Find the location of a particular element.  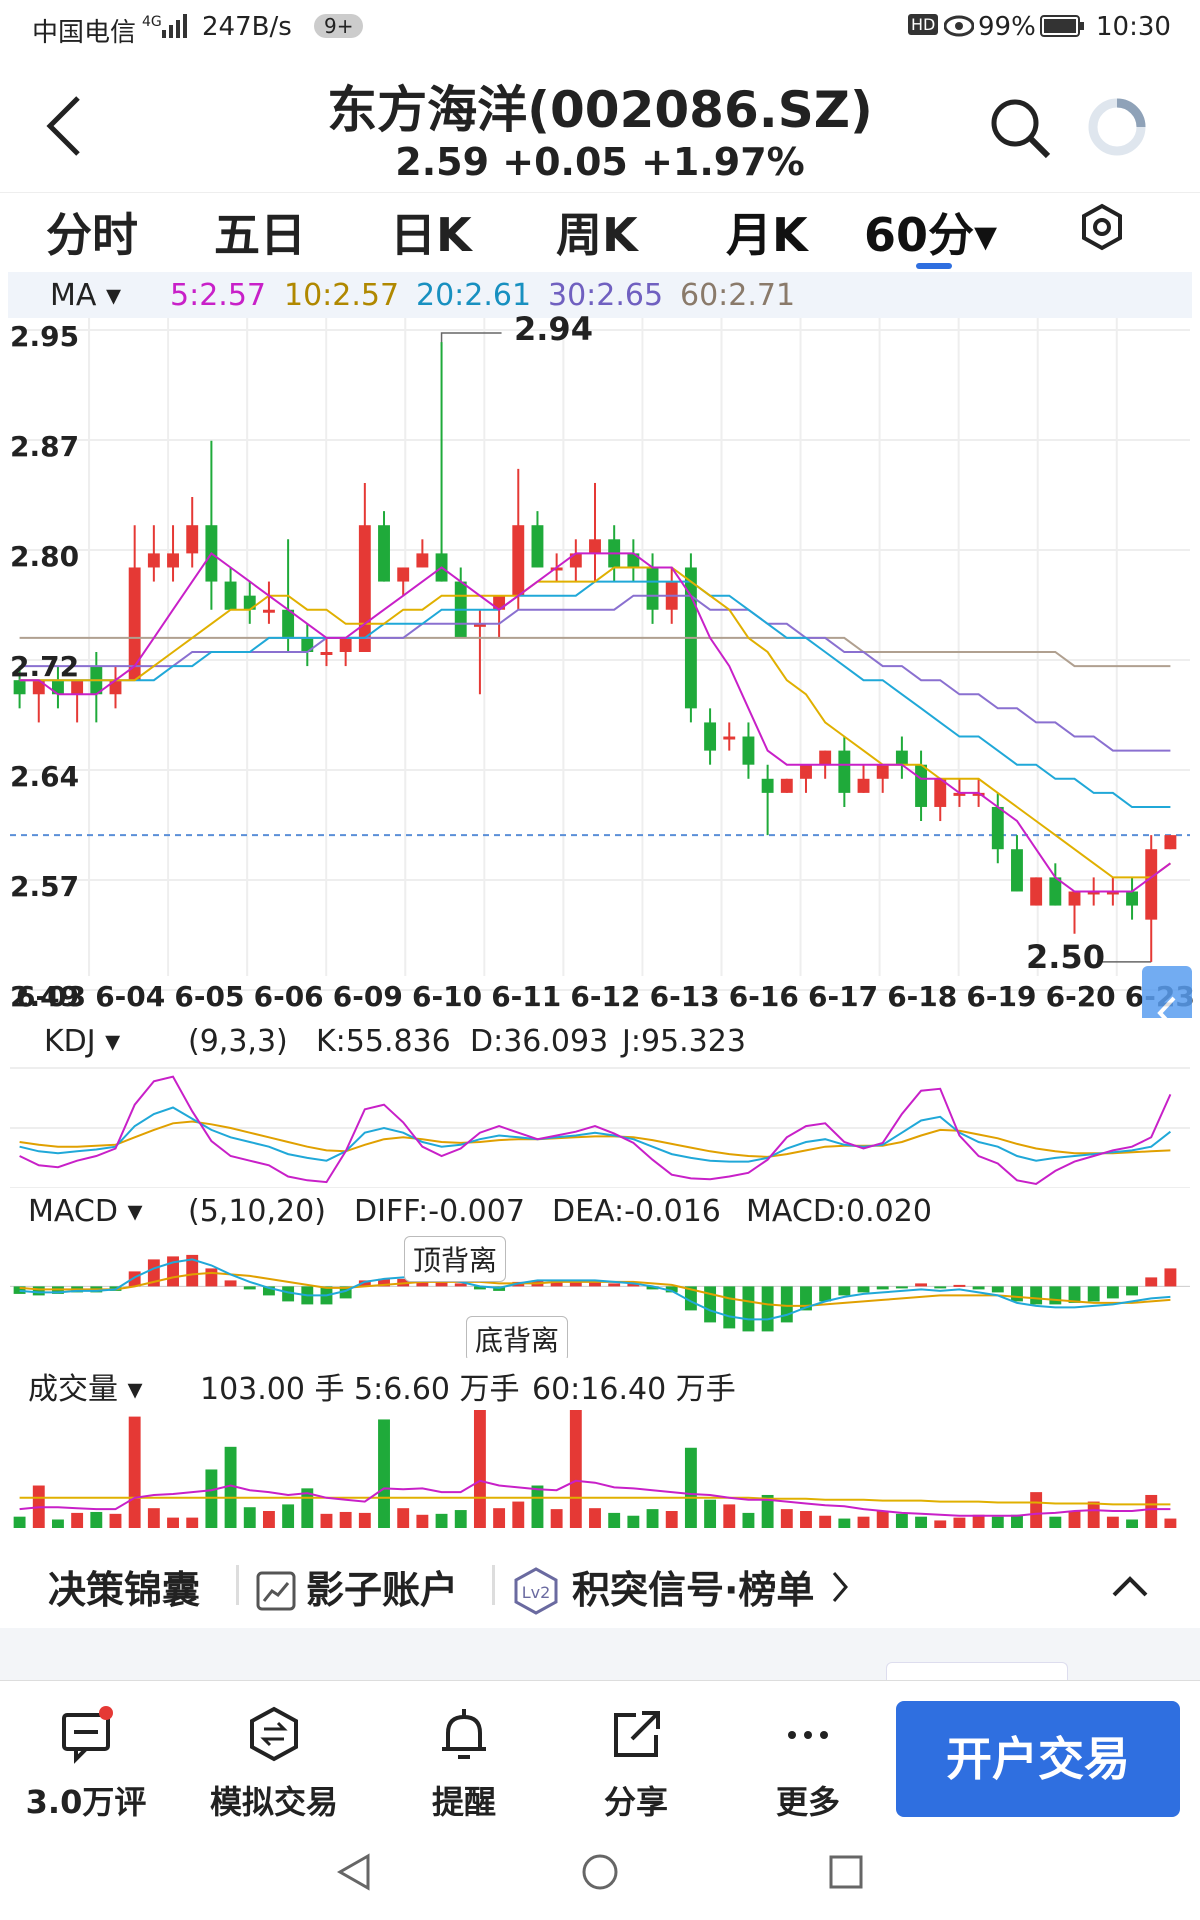

share-button: 分享 is located at coordinates (636, 1756).